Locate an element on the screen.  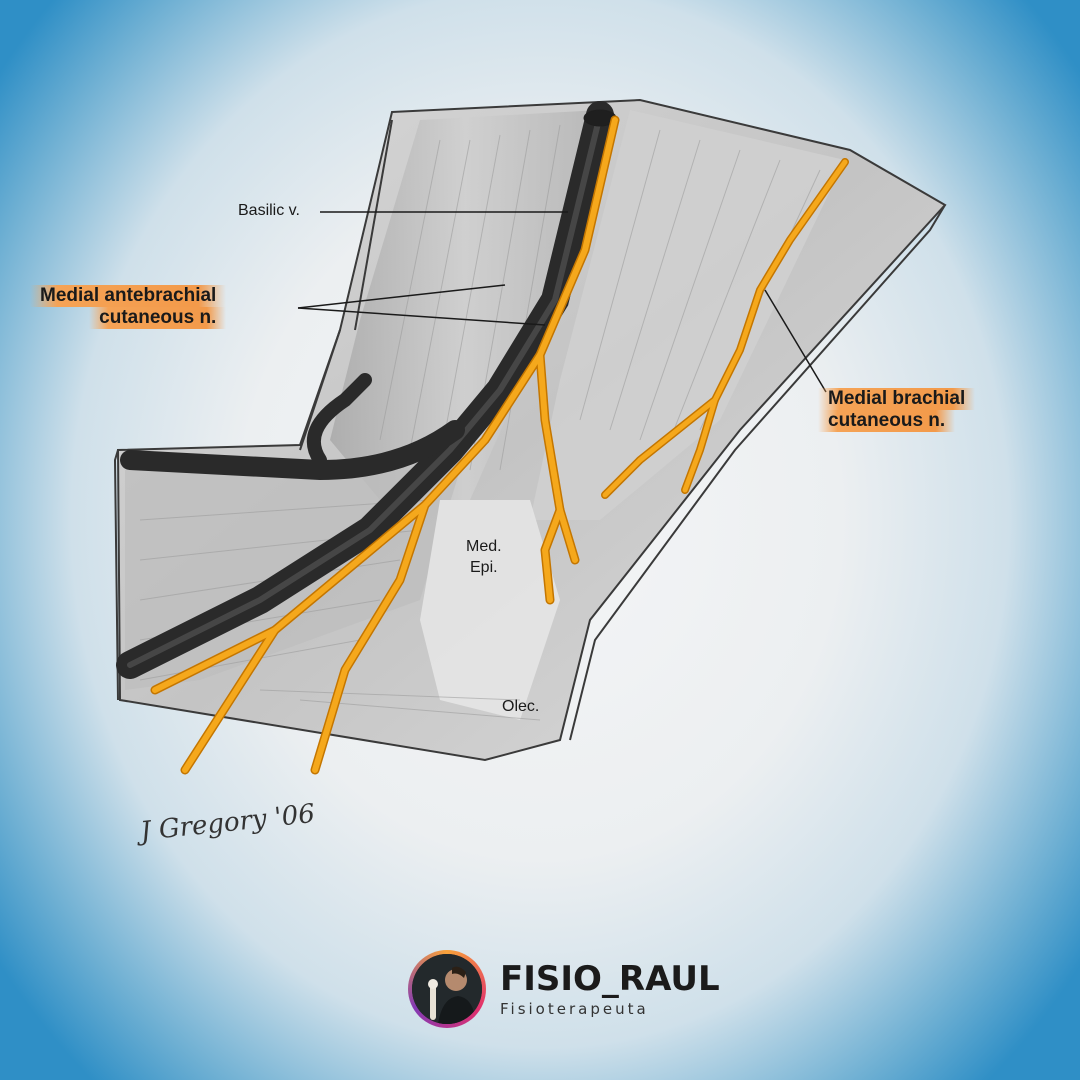
brand-text: FISIO_RAUL Fisioterapeuta is located at coordinates (610, 989).